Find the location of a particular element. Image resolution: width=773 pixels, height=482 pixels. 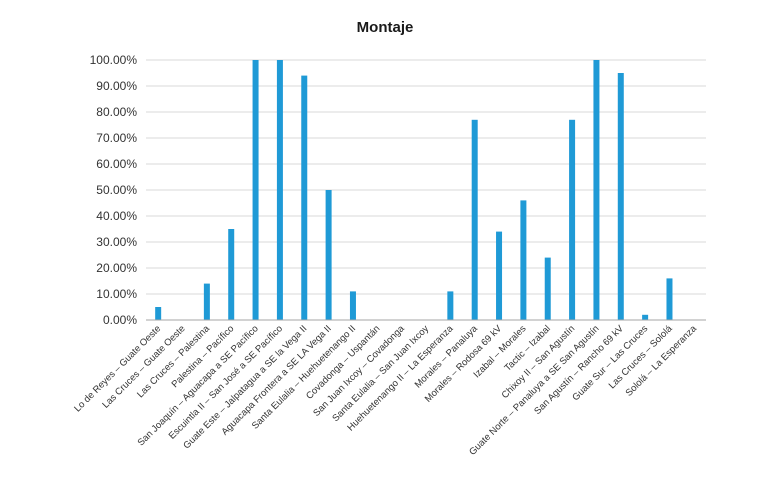

y-tick-label: 70.00% is located at coordinates (116, 138).